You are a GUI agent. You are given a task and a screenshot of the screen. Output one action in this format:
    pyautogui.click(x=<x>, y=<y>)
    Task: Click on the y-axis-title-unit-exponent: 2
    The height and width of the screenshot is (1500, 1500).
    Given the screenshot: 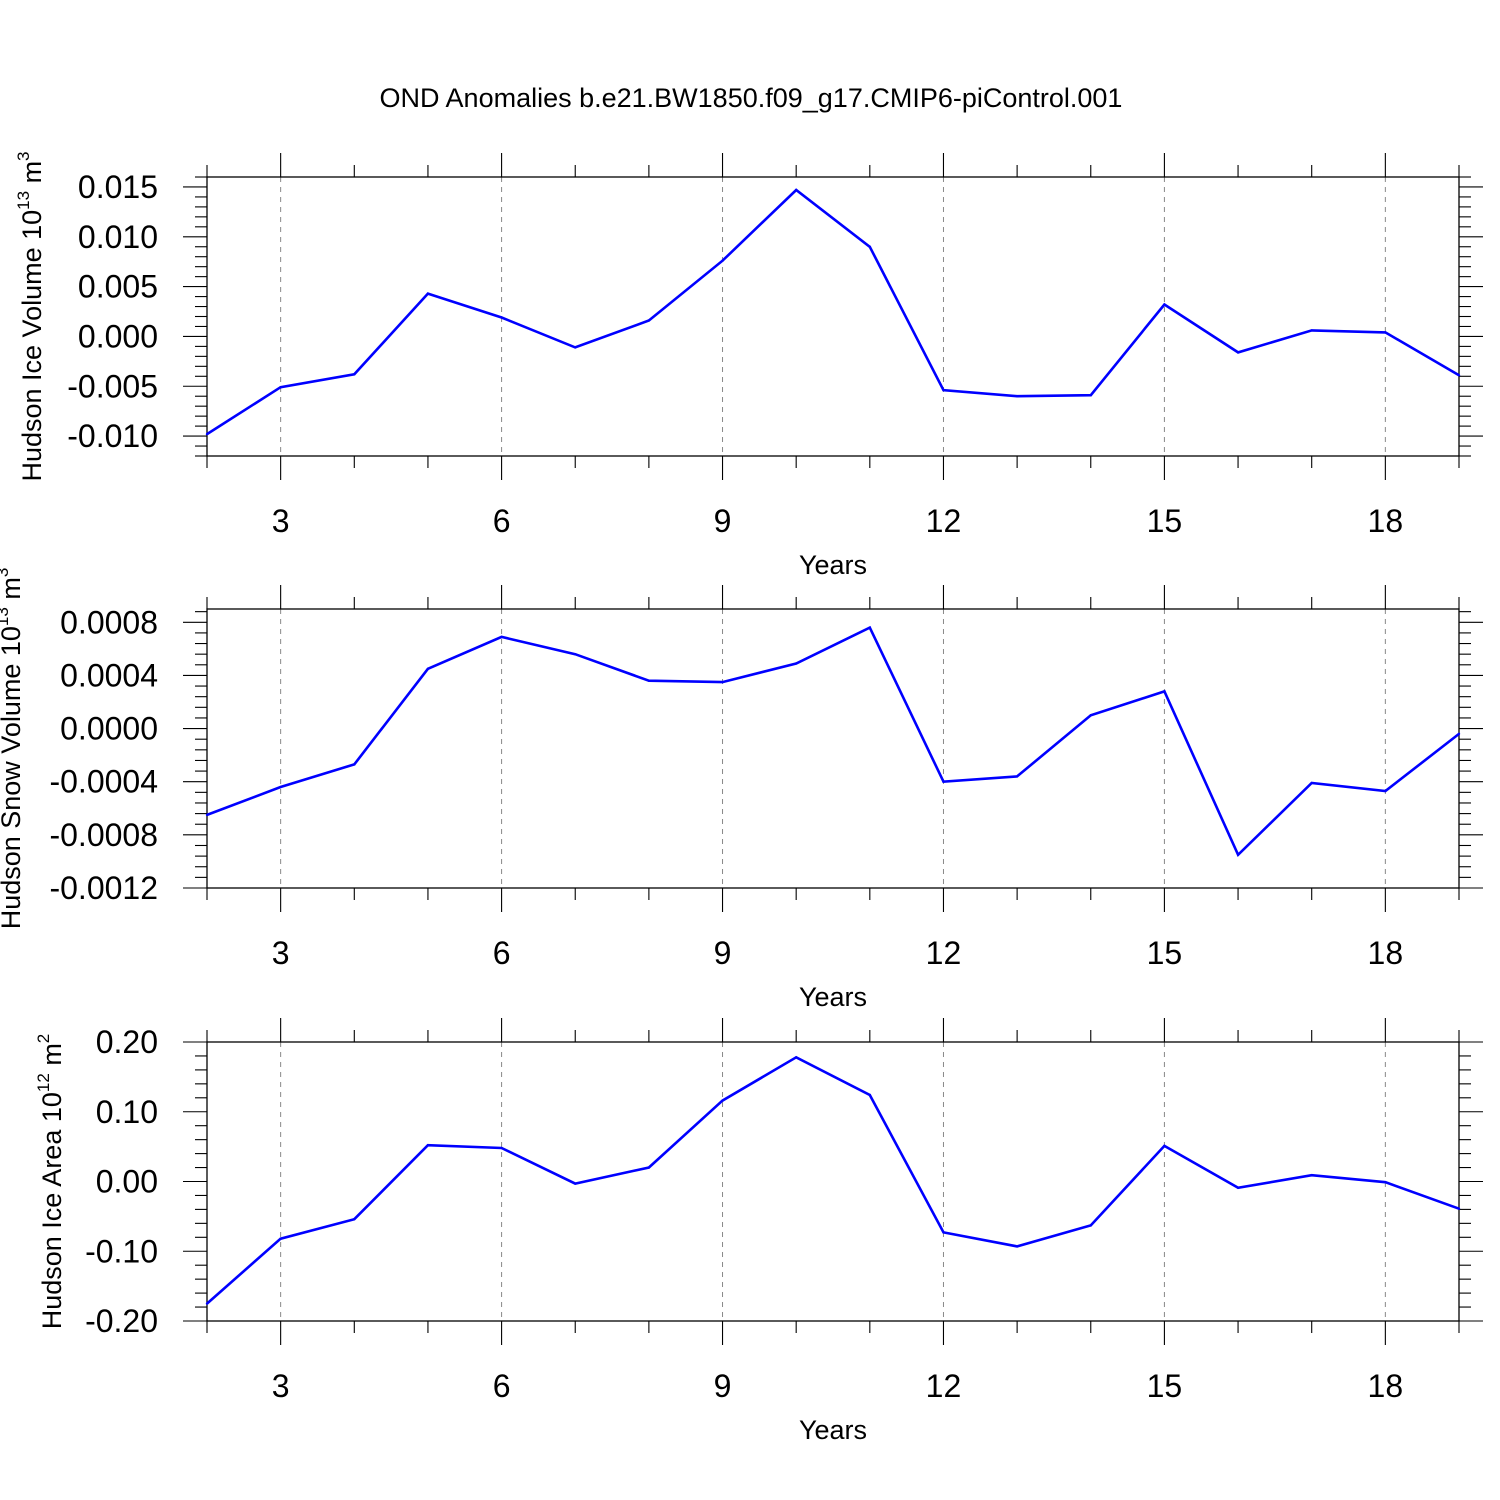 What is the action you would take?
    pyautogui.click(x=43, y=1038)
    